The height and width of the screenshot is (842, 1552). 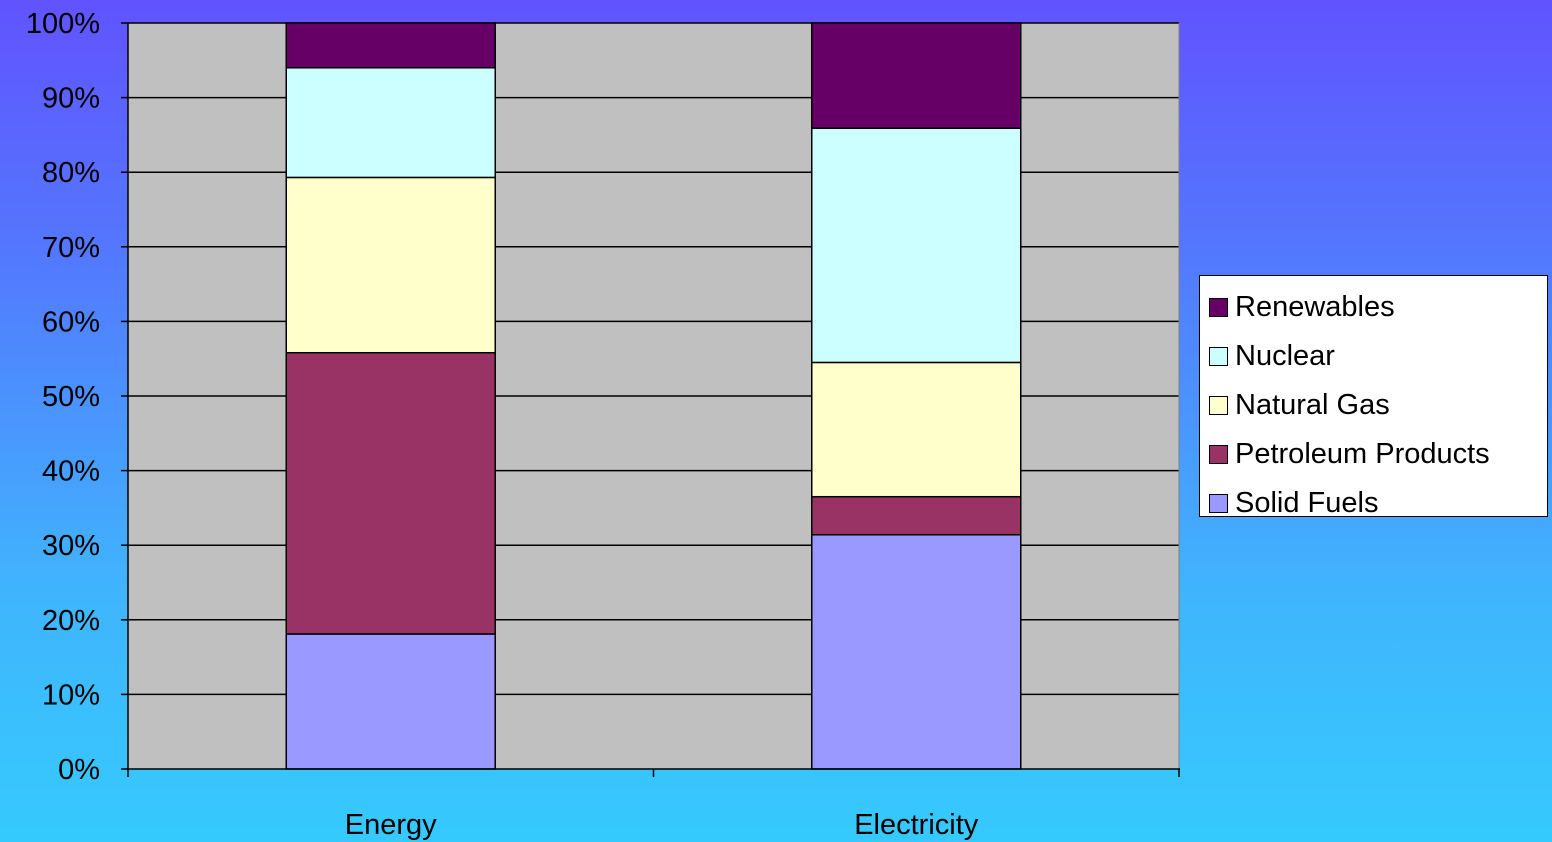 I want to click on legend-item-petroleum-products: Petroleum Products, so click(x=1373, y=454).